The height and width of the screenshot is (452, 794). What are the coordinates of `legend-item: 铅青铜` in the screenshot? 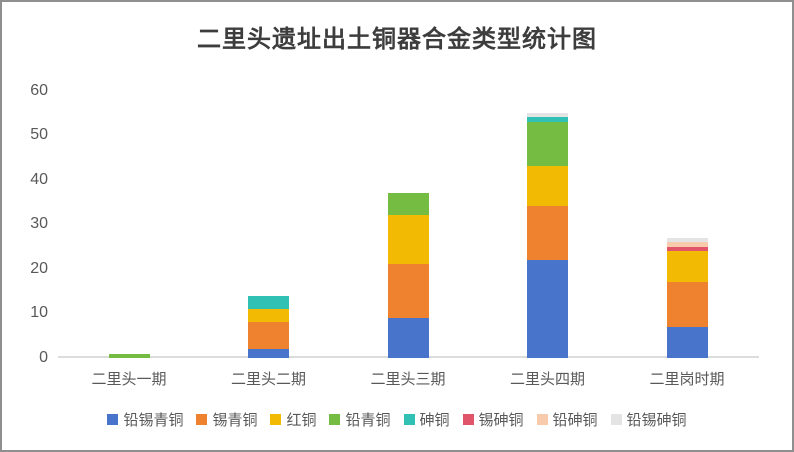 It's located at (360, 419).